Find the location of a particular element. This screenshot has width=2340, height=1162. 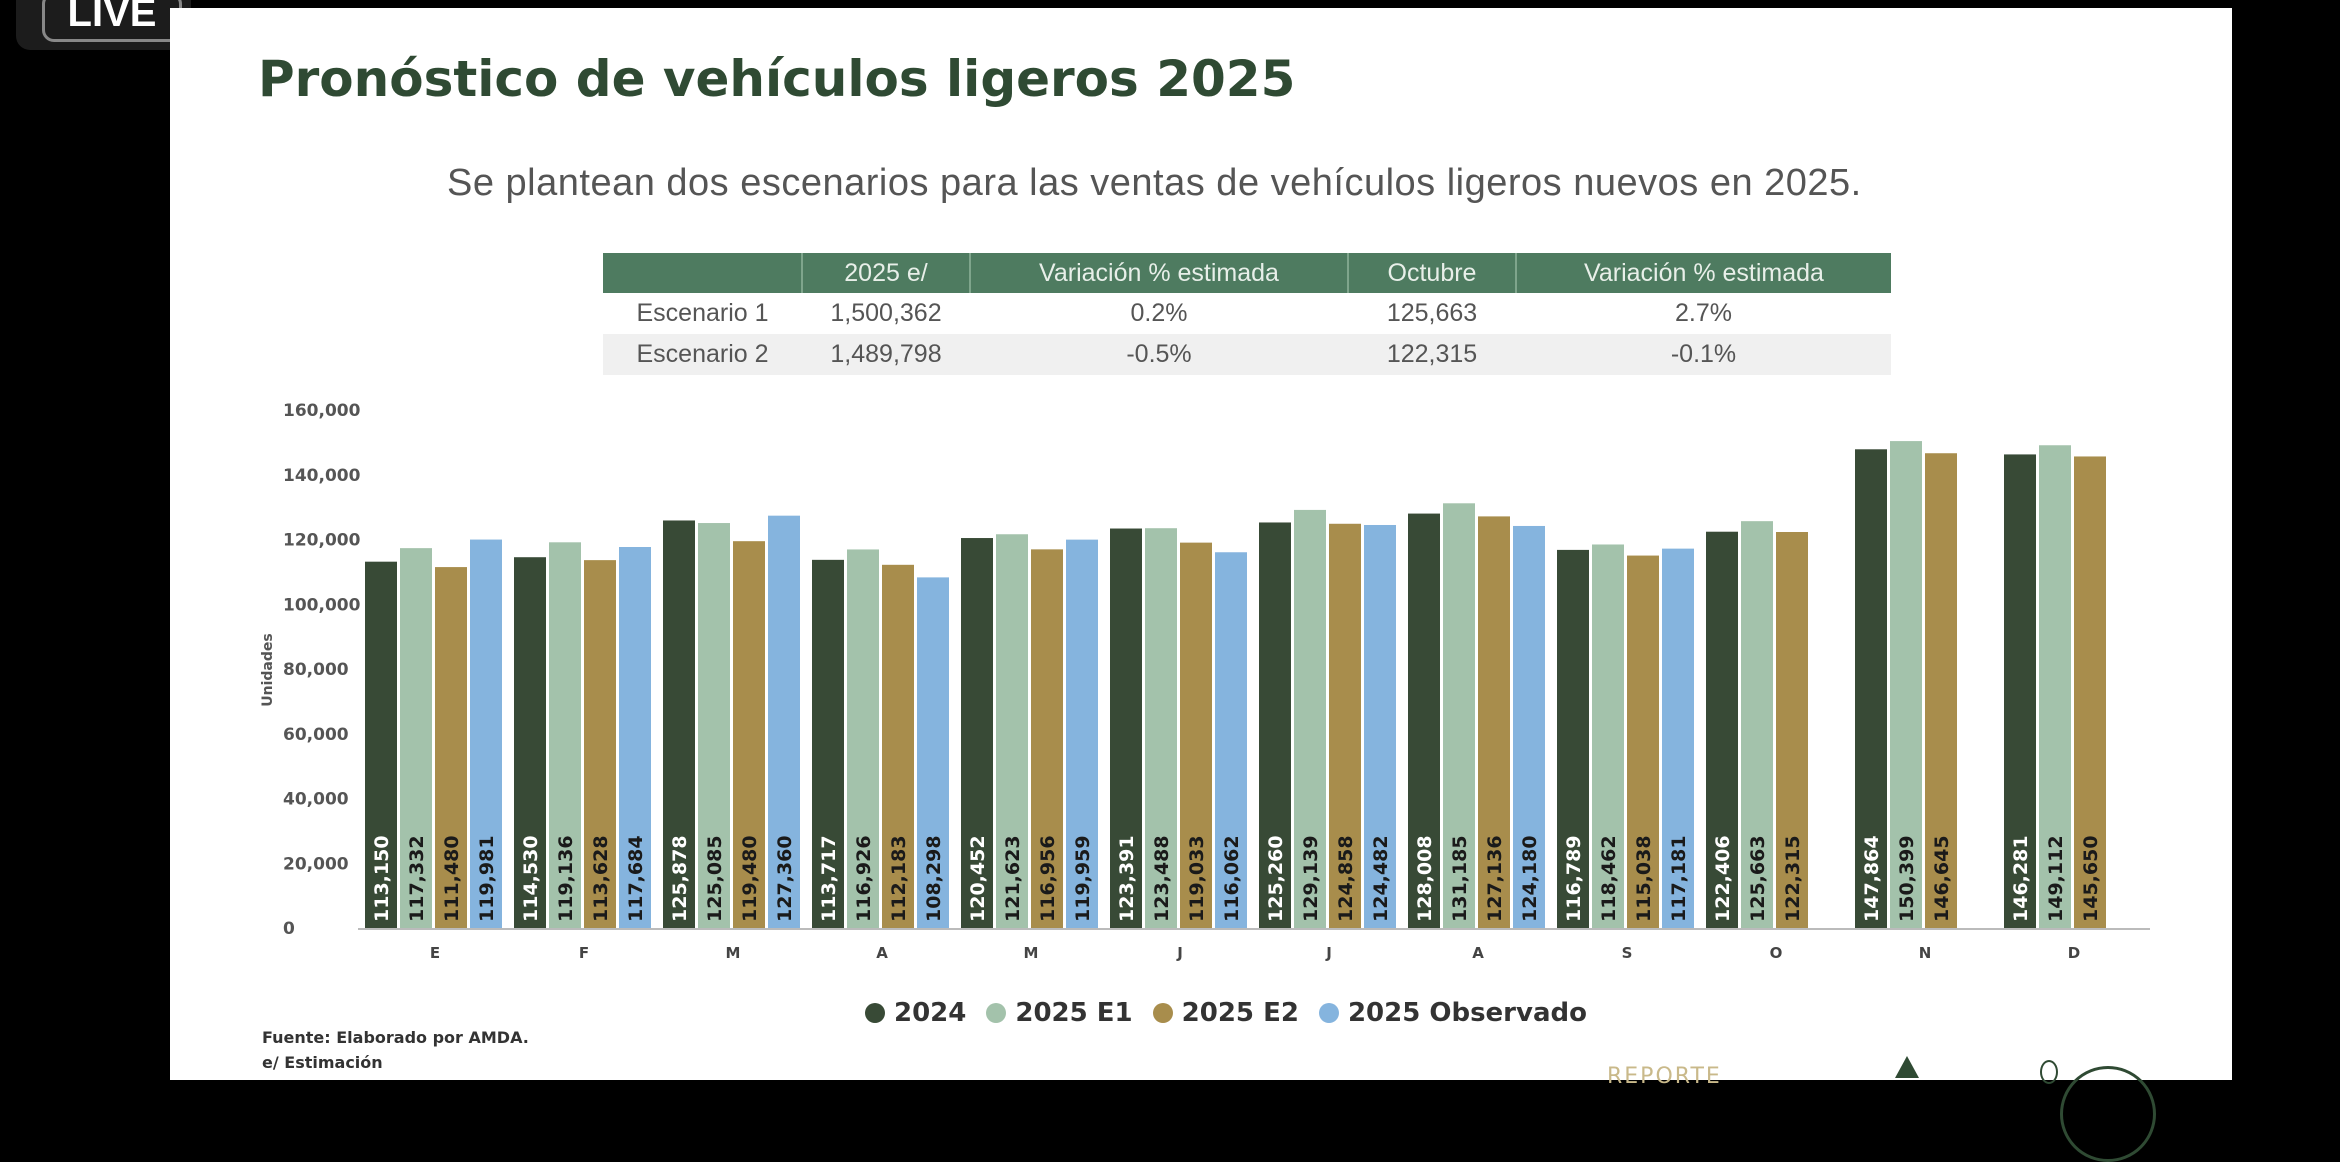

chart-legend: 2024 2025 E1 2025 E2 2025 Observado is located at coordinates (1226, 1013).